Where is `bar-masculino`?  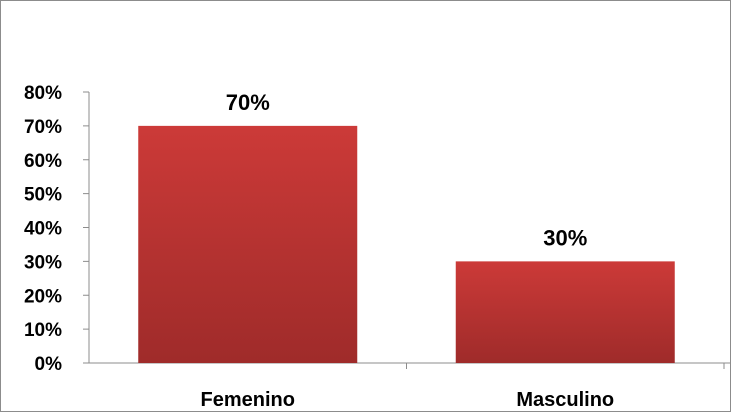 bar-masculino is located at coordinates (565, 312).